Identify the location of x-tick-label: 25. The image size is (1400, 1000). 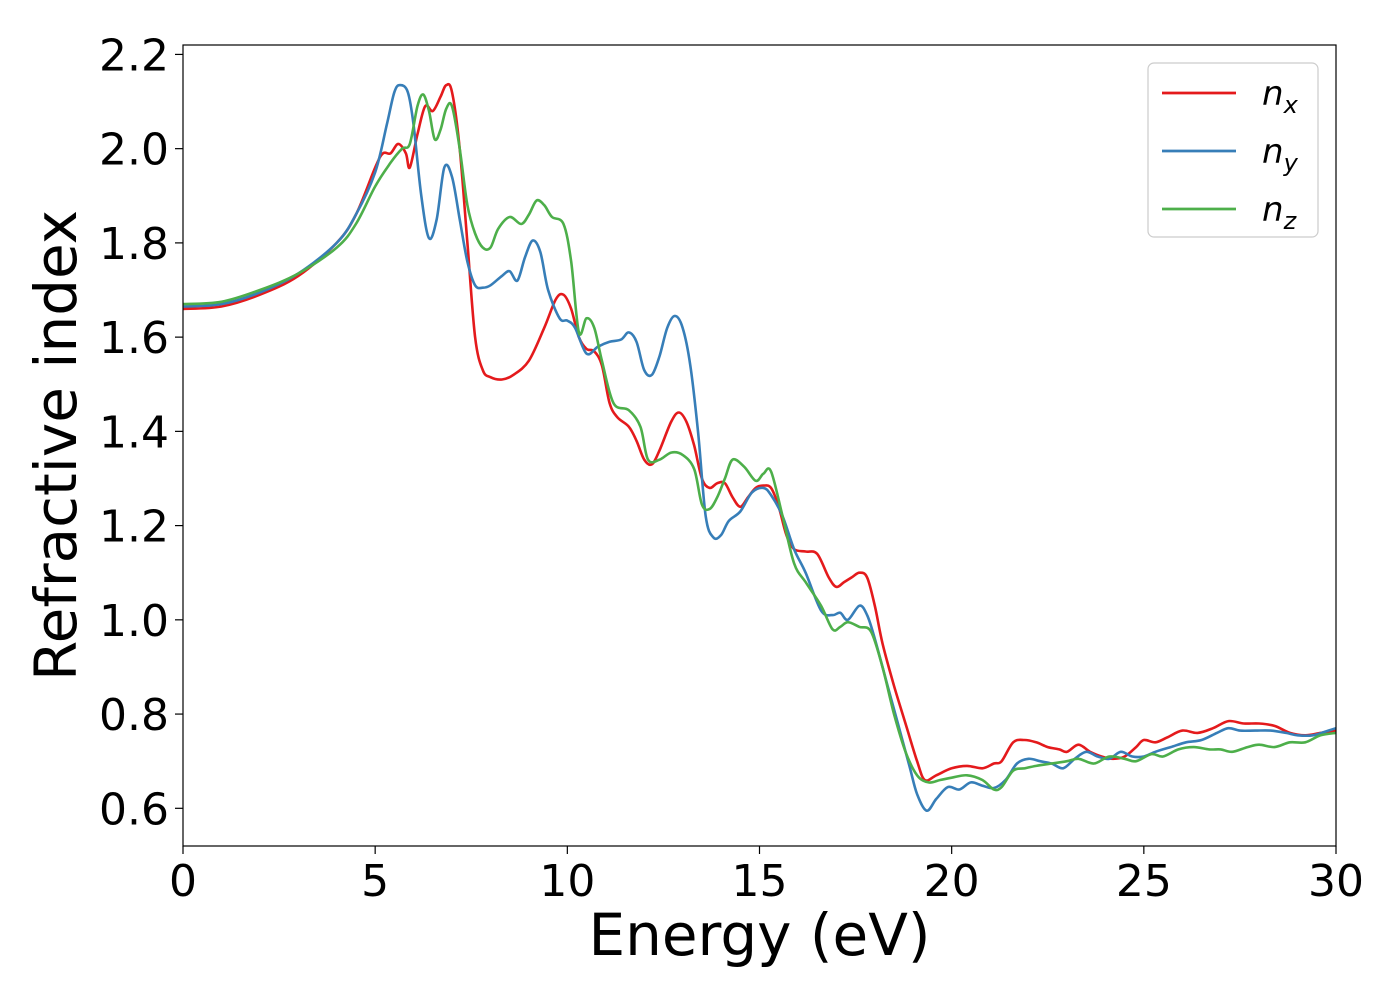
(1144, 881).